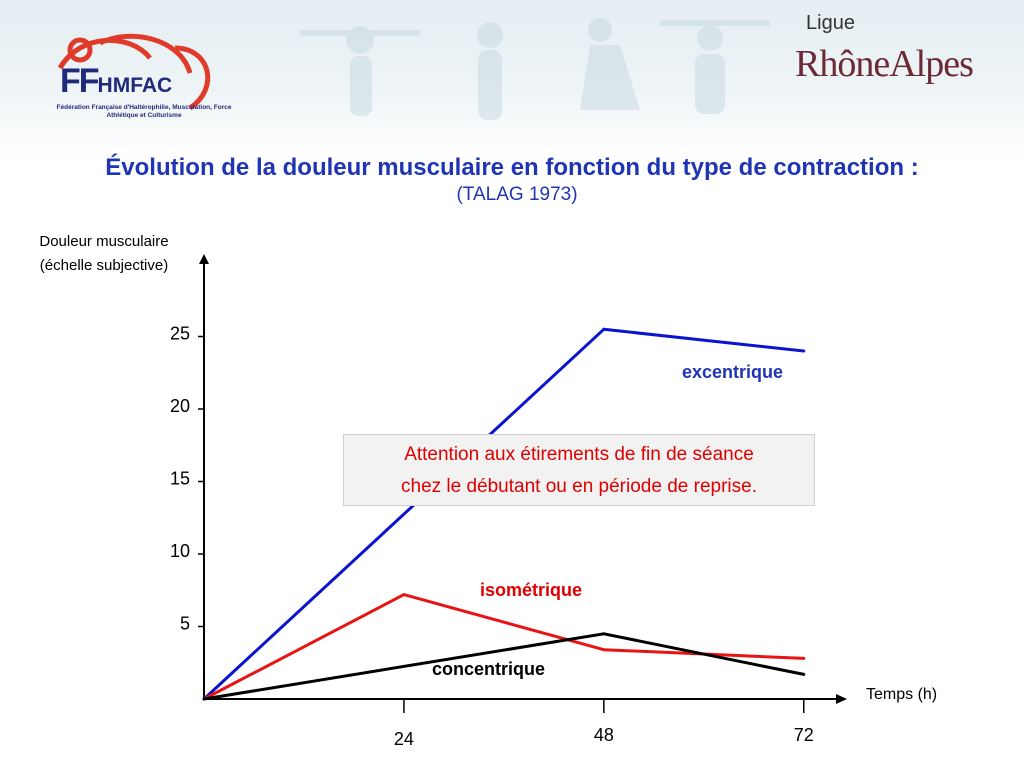 This screenshot has width=1024, height=768. I want to click on y-axis-label-line2: (échelle subjective), so click(104, 265).